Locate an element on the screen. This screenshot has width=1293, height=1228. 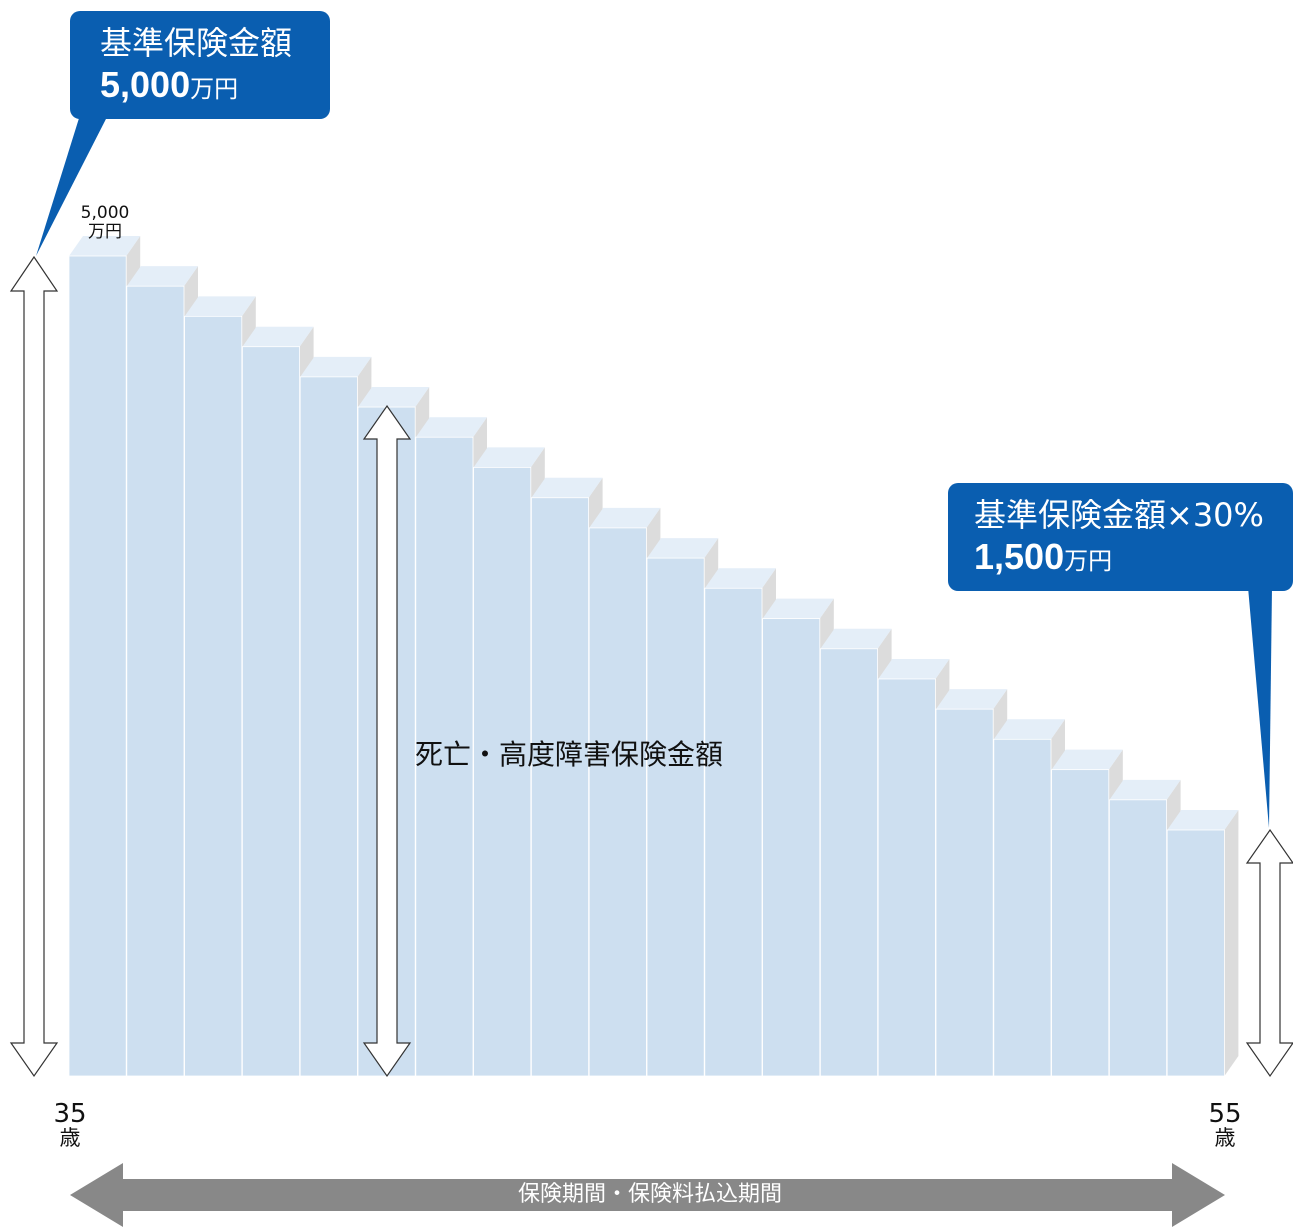
start-age-value: 35 is located at coordinates (70, 1114).